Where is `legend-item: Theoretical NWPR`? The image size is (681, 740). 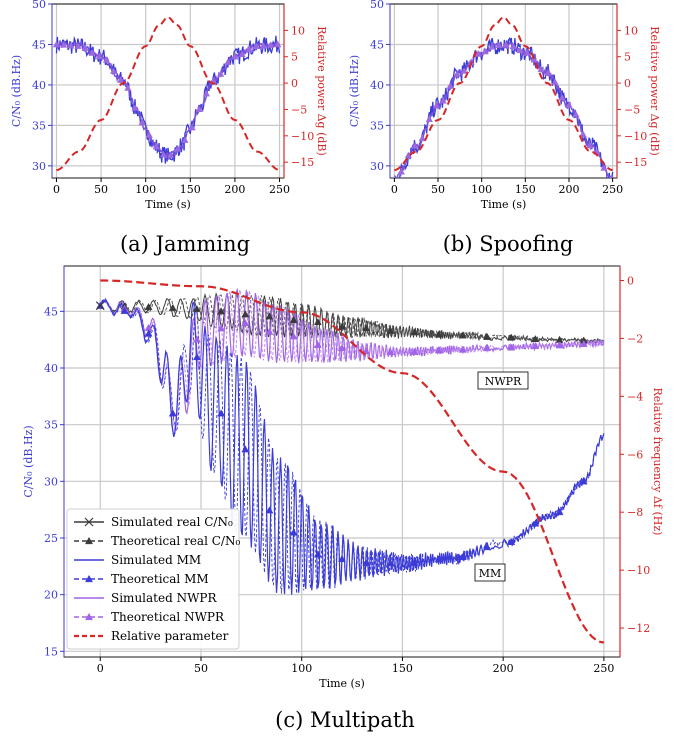
legend-item: Theoretical NWPR is located at coordinates (149, 617).